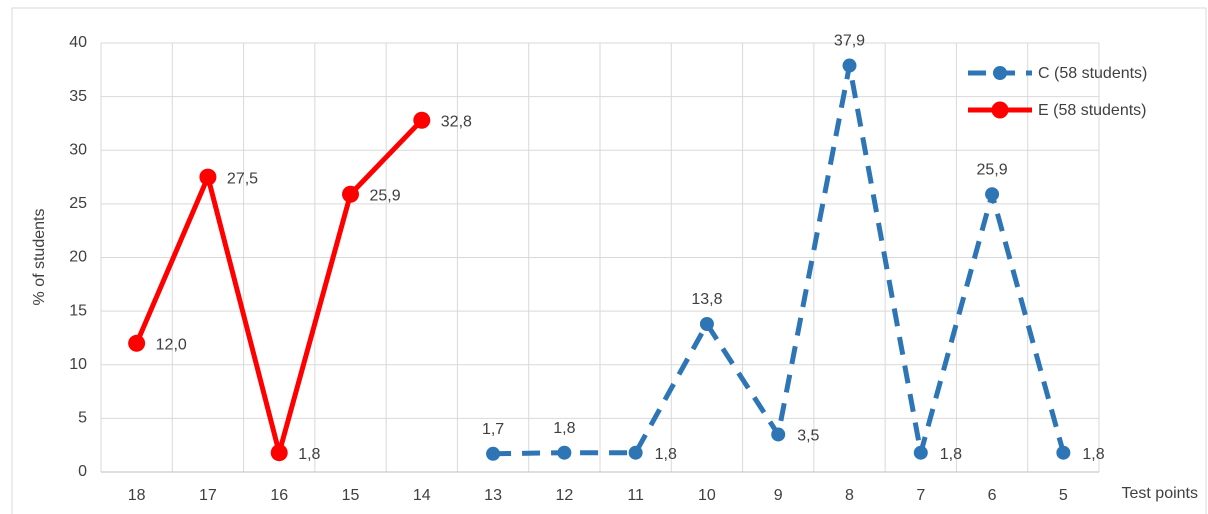  What do you see at coordinates (208, 495) in the screenshot?
I see `x-tick-label: 17` at bounding box center [208, 495].